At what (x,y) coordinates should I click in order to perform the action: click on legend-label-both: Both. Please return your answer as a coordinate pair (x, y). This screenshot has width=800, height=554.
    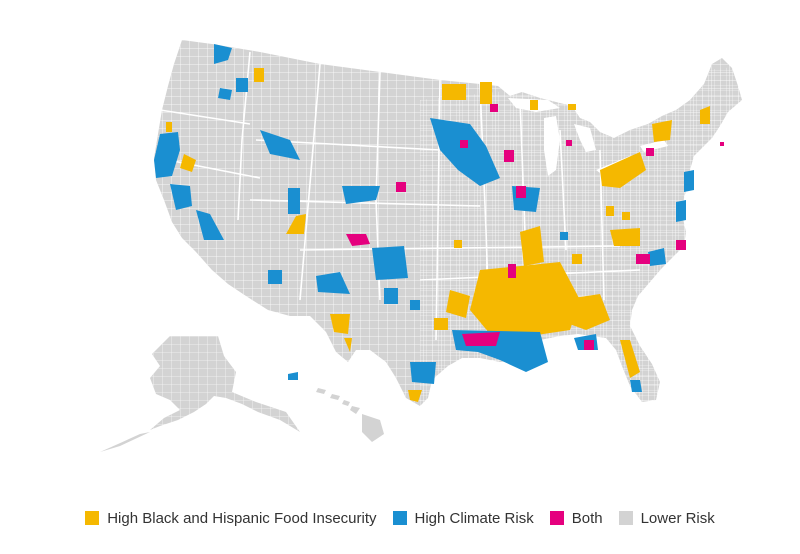
    Looking at the image, I should click on (587, 518).